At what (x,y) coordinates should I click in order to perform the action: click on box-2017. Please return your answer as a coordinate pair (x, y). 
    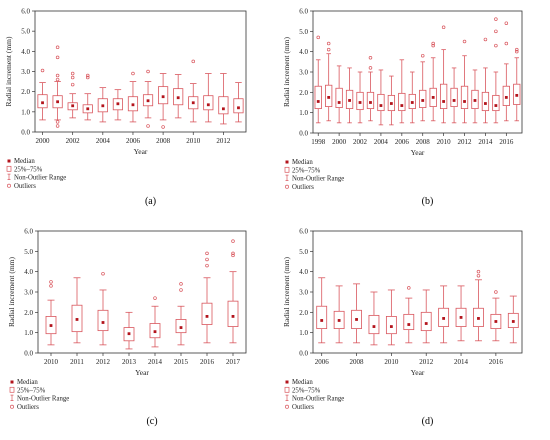
    Looking at the image, I should click on (513, 319).